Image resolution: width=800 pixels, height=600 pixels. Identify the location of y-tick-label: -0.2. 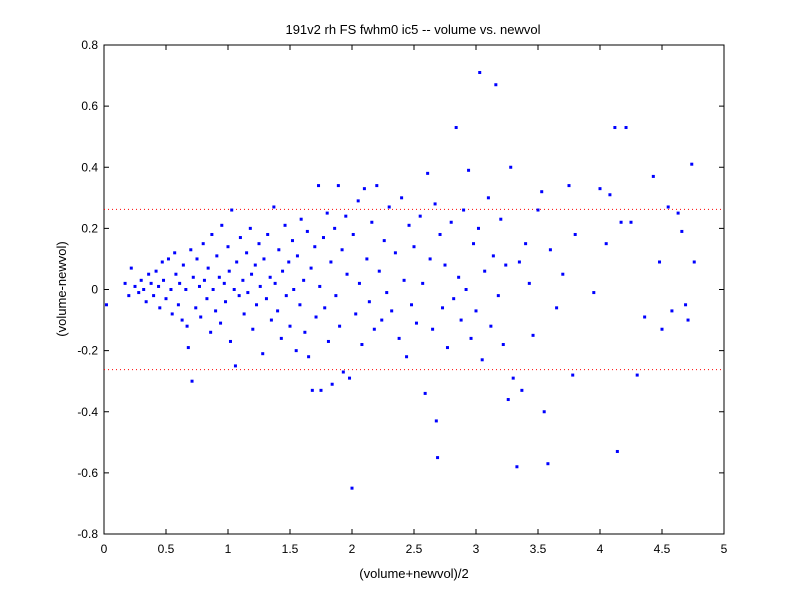
(87, 351).